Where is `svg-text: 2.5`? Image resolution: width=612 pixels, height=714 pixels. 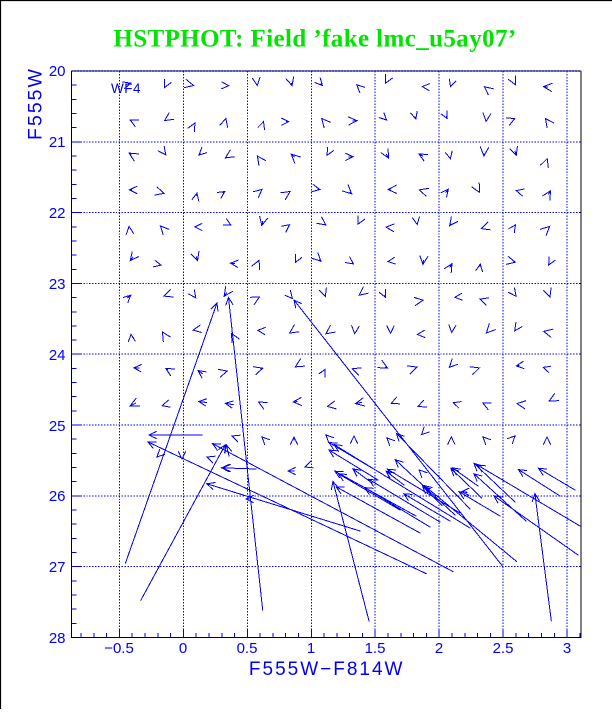
svg-text: 2.5 is located at coordinates (503, 648).